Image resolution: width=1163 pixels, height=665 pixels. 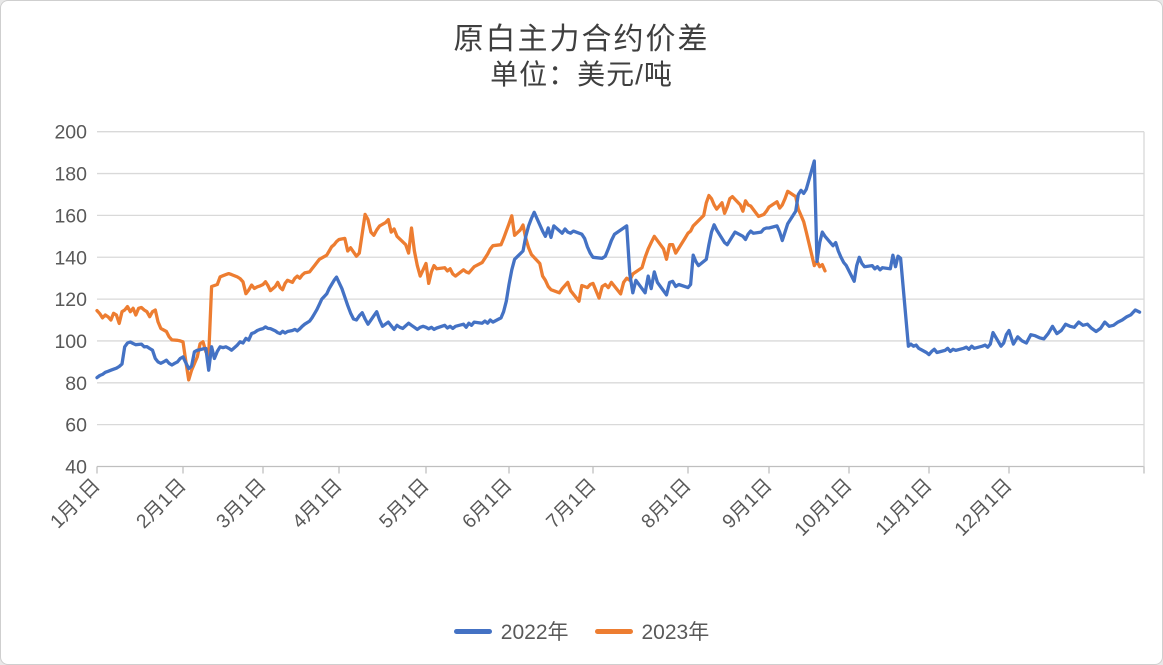 I want to click on legend-item-2023: 2023年, so click(x=652, y=631).